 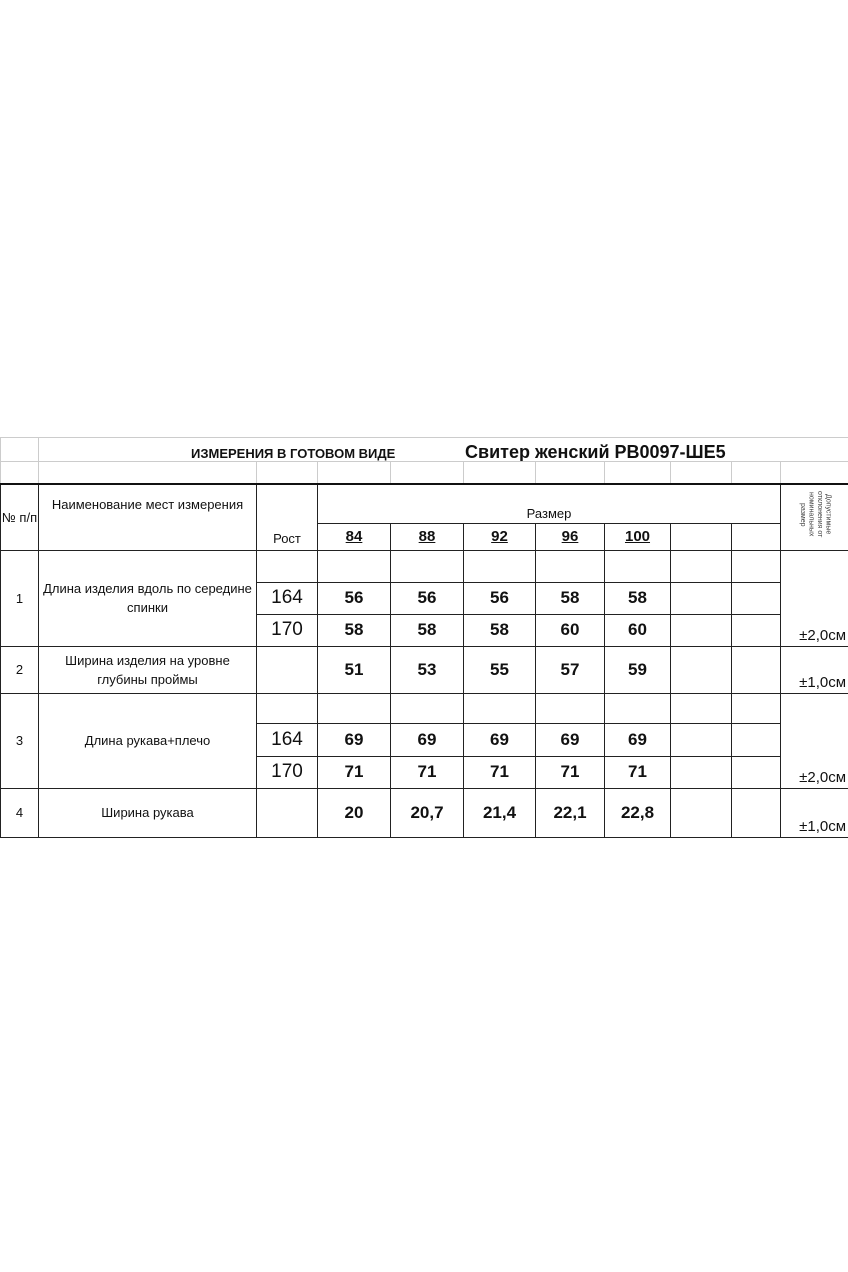 I want to click on size-96: 96, so click(x=570, y=537).